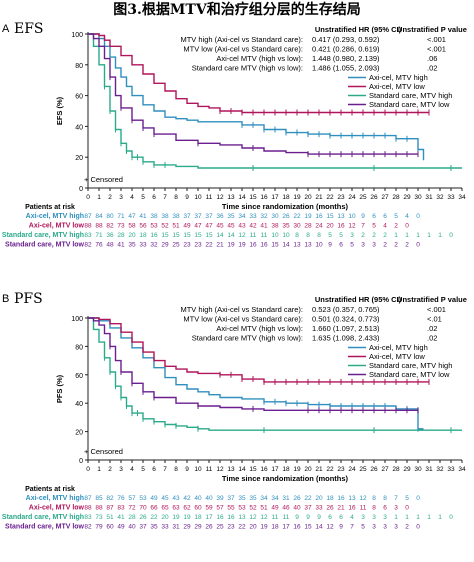  I want to click on x-tick-label: 33, so click(451, 197).